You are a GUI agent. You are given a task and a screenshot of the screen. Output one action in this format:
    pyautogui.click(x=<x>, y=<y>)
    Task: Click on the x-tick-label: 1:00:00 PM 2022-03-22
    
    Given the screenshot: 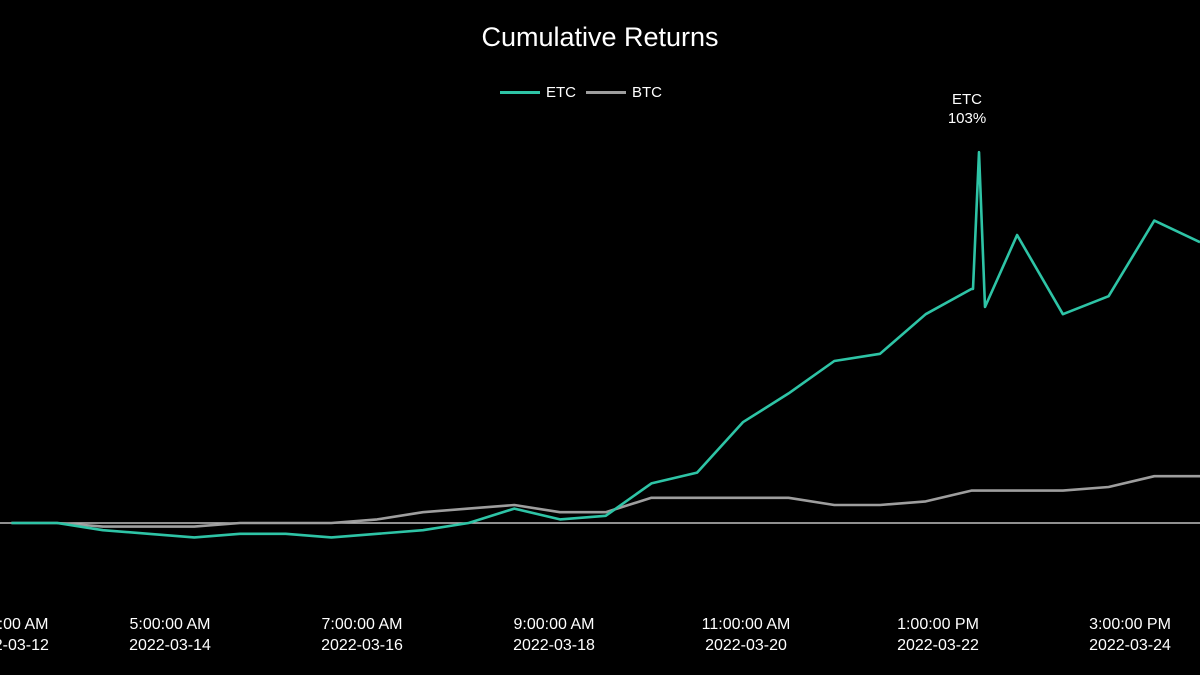 What is the action you would take?
    pyautogui.click(x=938, y=635)
    